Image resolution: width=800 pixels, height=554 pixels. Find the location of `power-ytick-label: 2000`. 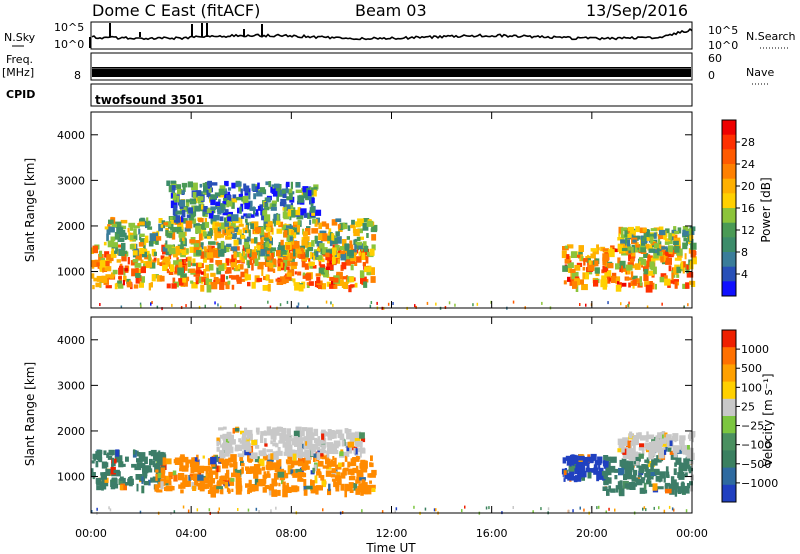

power-ytick-label: 2000 is located at coordinates (71, 226).